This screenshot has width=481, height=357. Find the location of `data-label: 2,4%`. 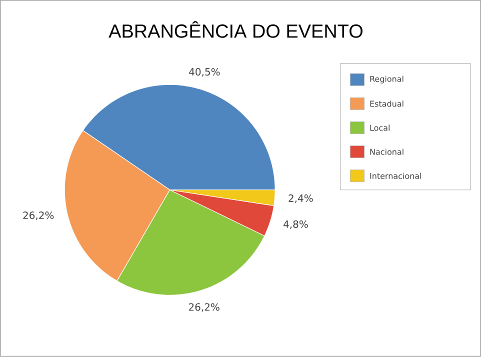

data-label: 2,4% is located at coordinates (300, 199).